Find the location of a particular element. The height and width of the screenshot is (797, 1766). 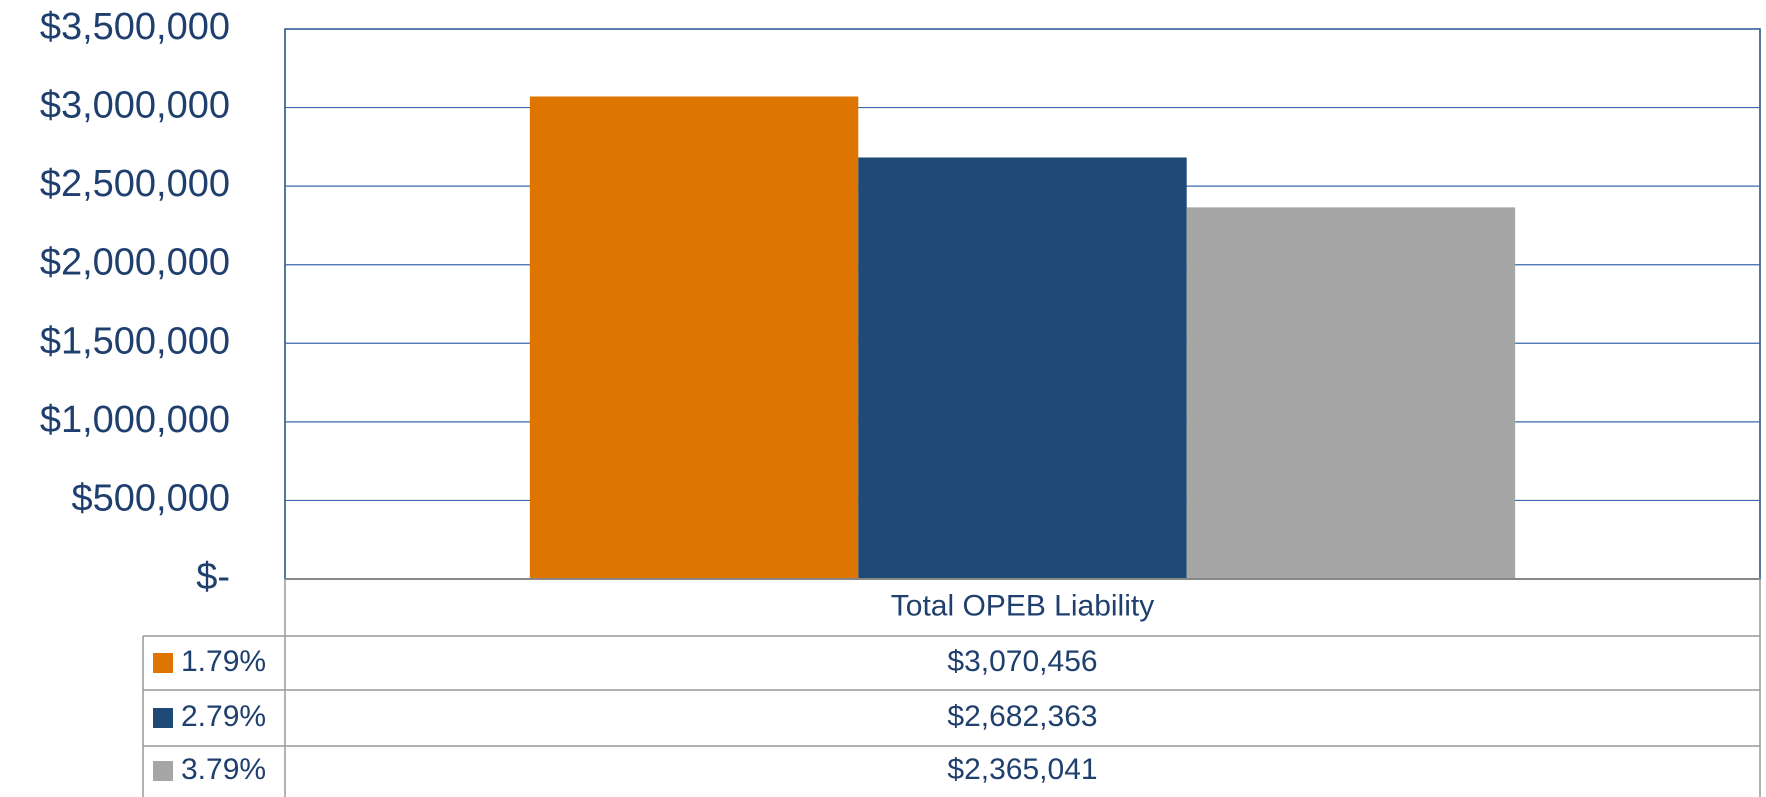

y-tick-label: $1,000,000 is located at coordinates (135, 420).